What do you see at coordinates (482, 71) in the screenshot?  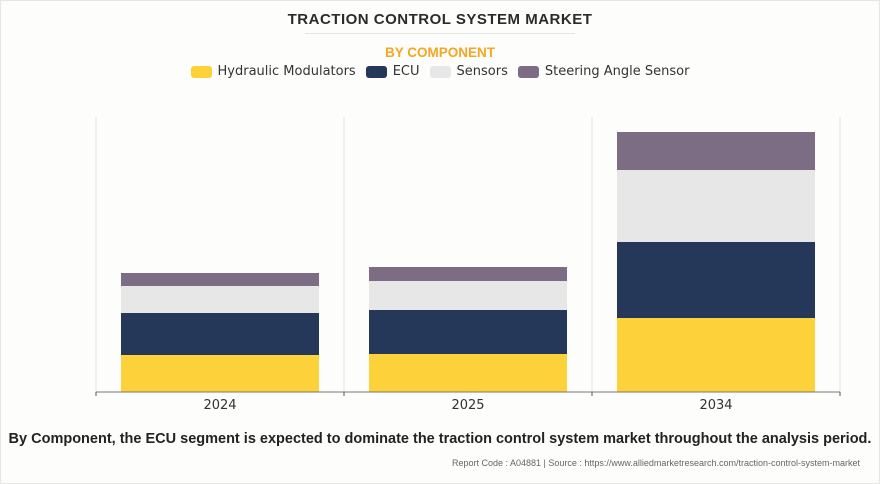 I see `legend-label: Sensors` at bounding box center [482, 71].